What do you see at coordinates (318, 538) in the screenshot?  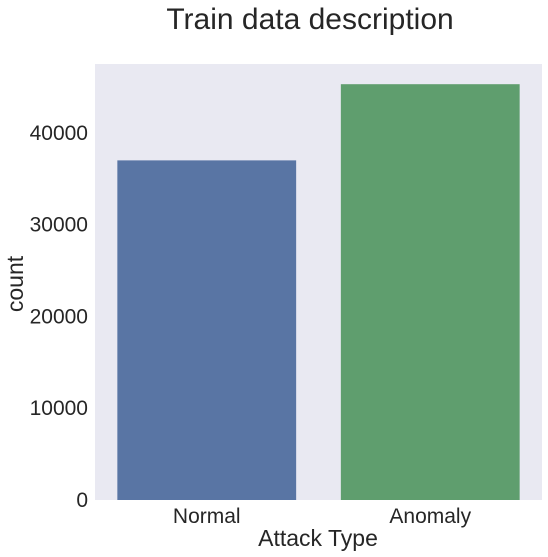 I see `x-axis-label: Attack Type` at bounding box center [318, 538].